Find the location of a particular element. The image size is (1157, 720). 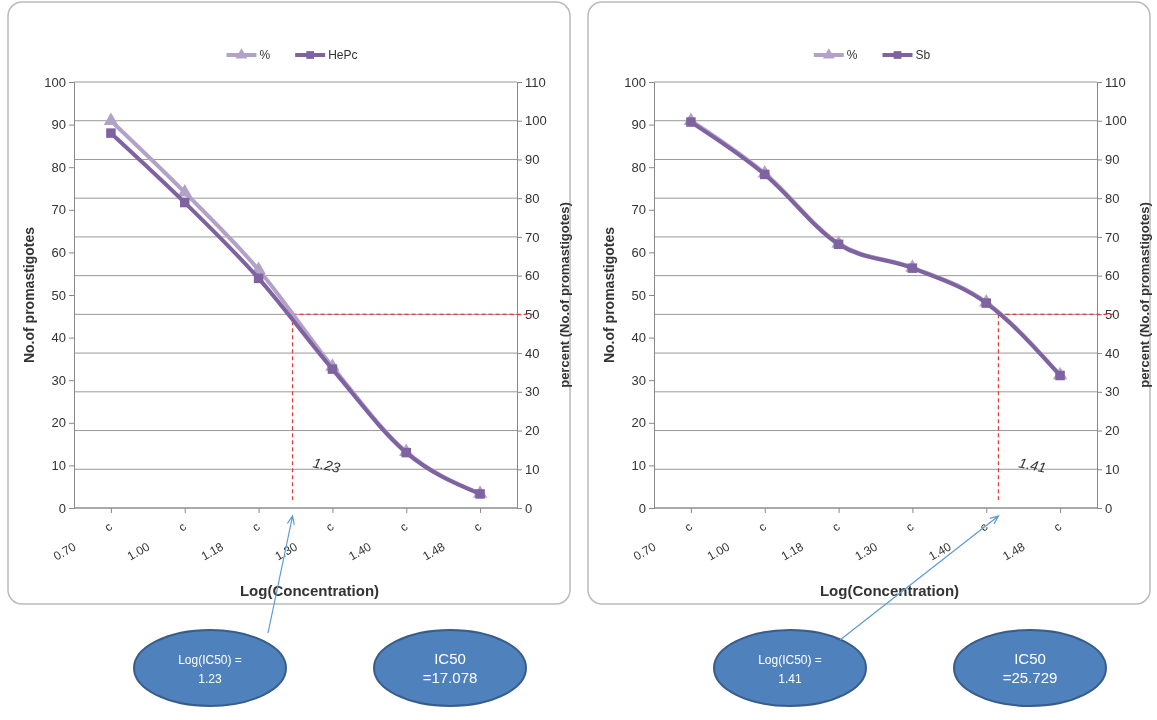

text: IC50 =25.729 is located at coordinates (1030, 668).